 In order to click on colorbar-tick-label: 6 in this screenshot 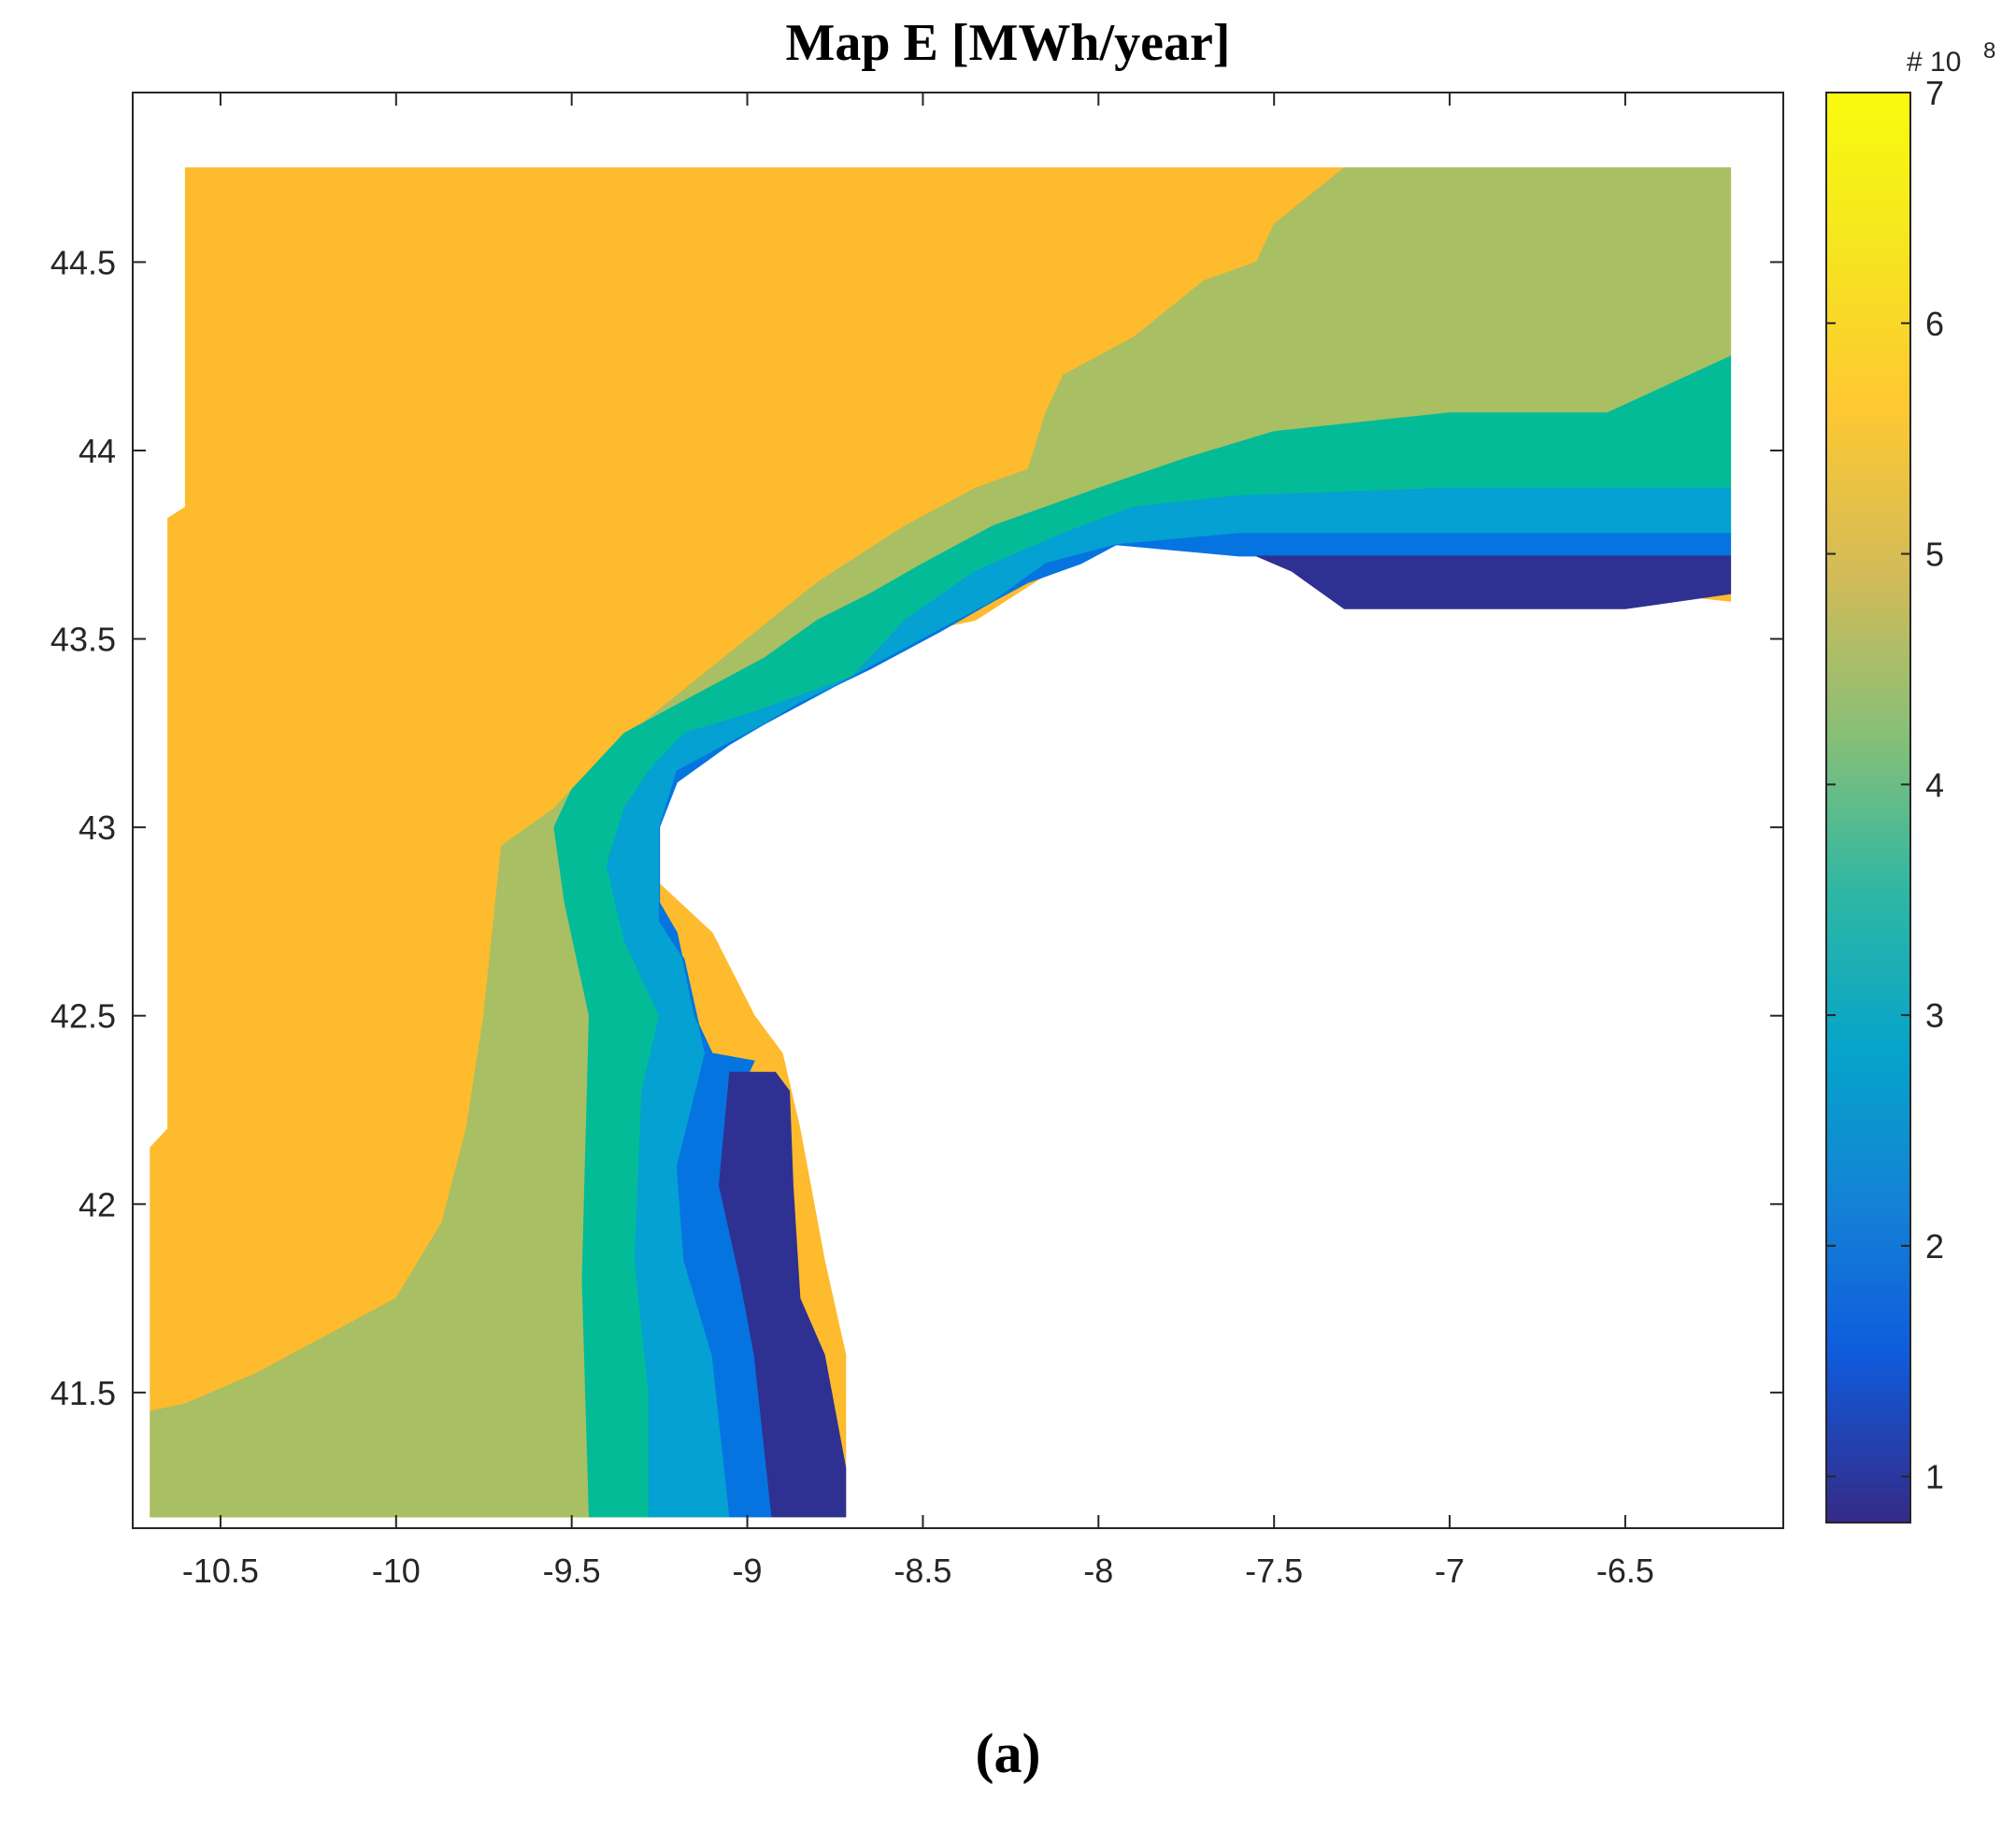, I will do `click(1934, 324)`.